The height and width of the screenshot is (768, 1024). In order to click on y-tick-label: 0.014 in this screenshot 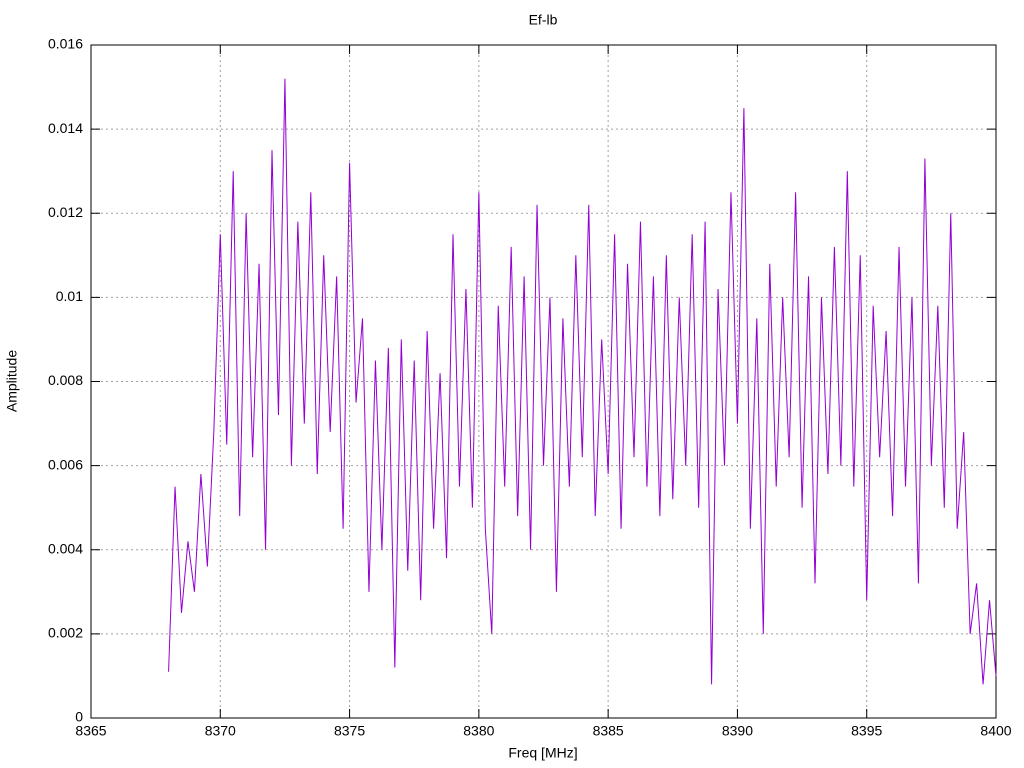, I will do `click(65, 128)`.